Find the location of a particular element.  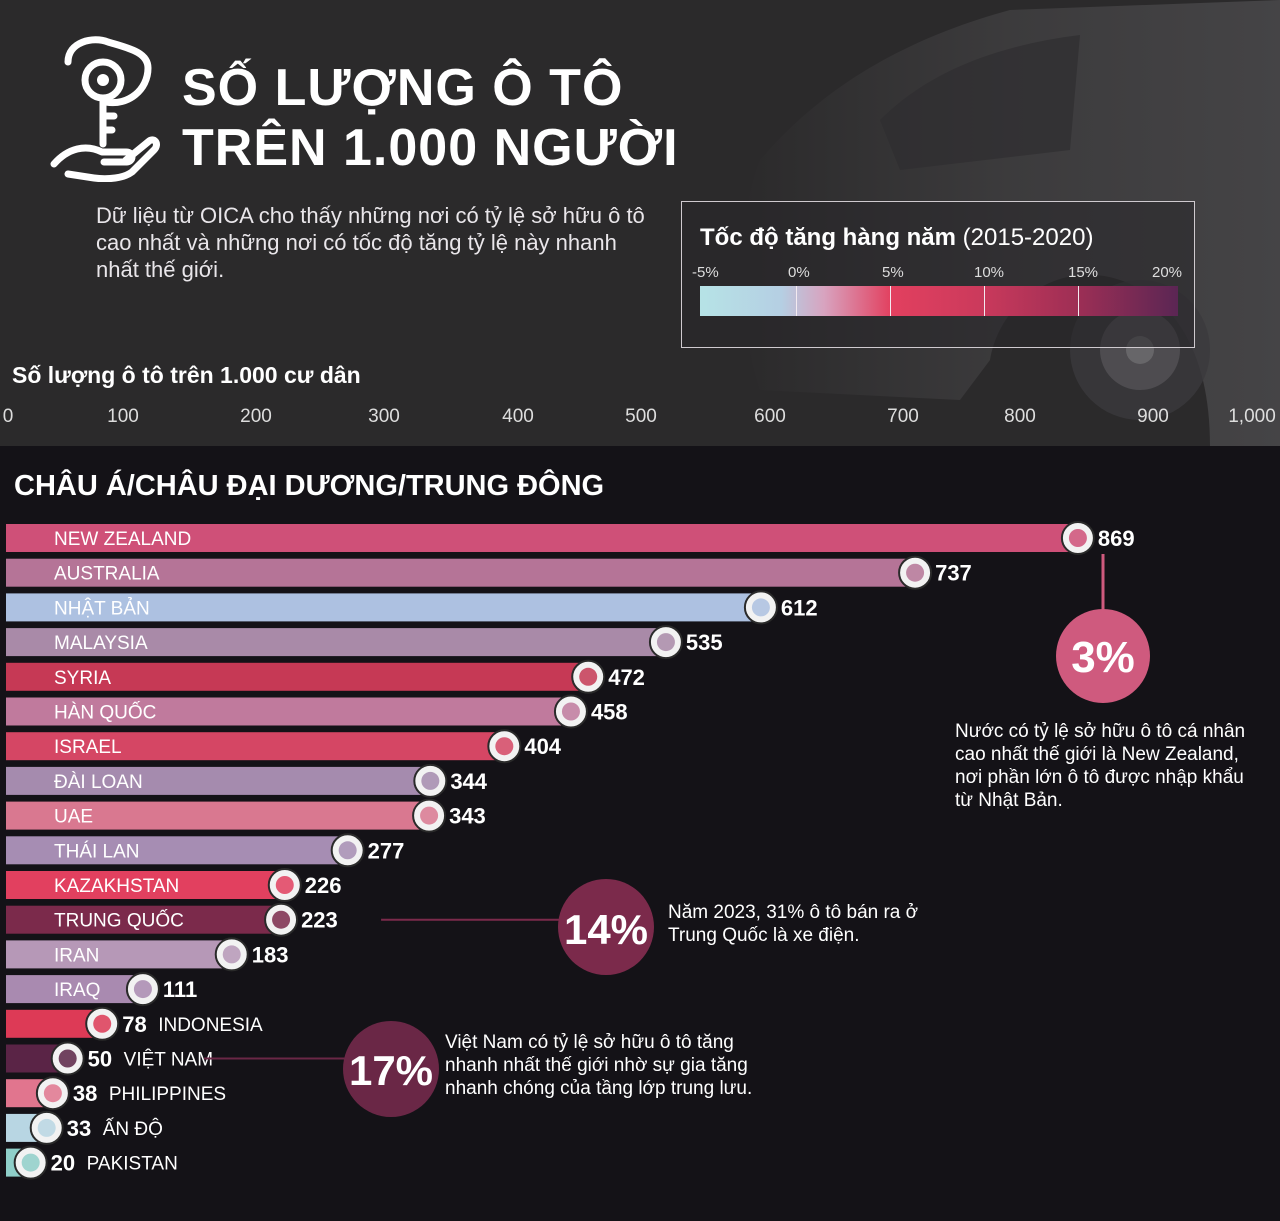

x-axis-tick: 0 is located at coordinates (8, 416).